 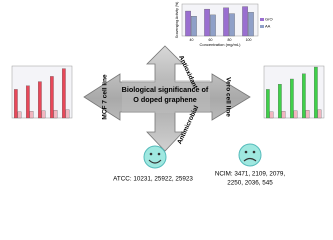 What do you see at coordinates (250, 155) in the screenshot?
I see `sad-face` at bounding box center [250, 155].